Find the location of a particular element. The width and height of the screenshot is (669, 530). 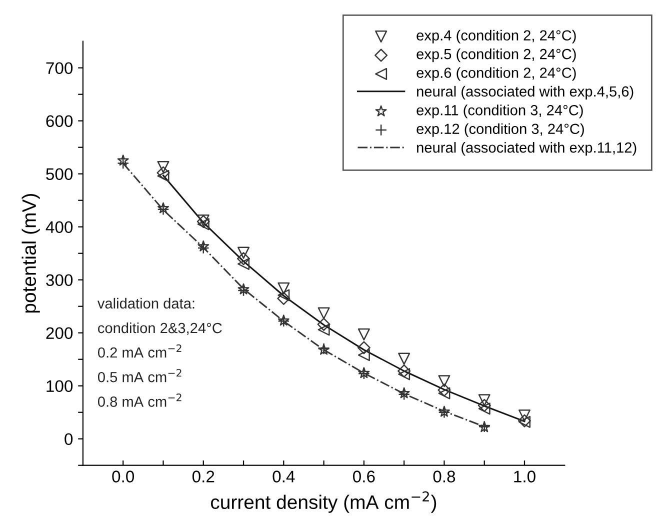

legend-label: exp.4 (condition 2, 24°C) is located at coordinates (496, 37).